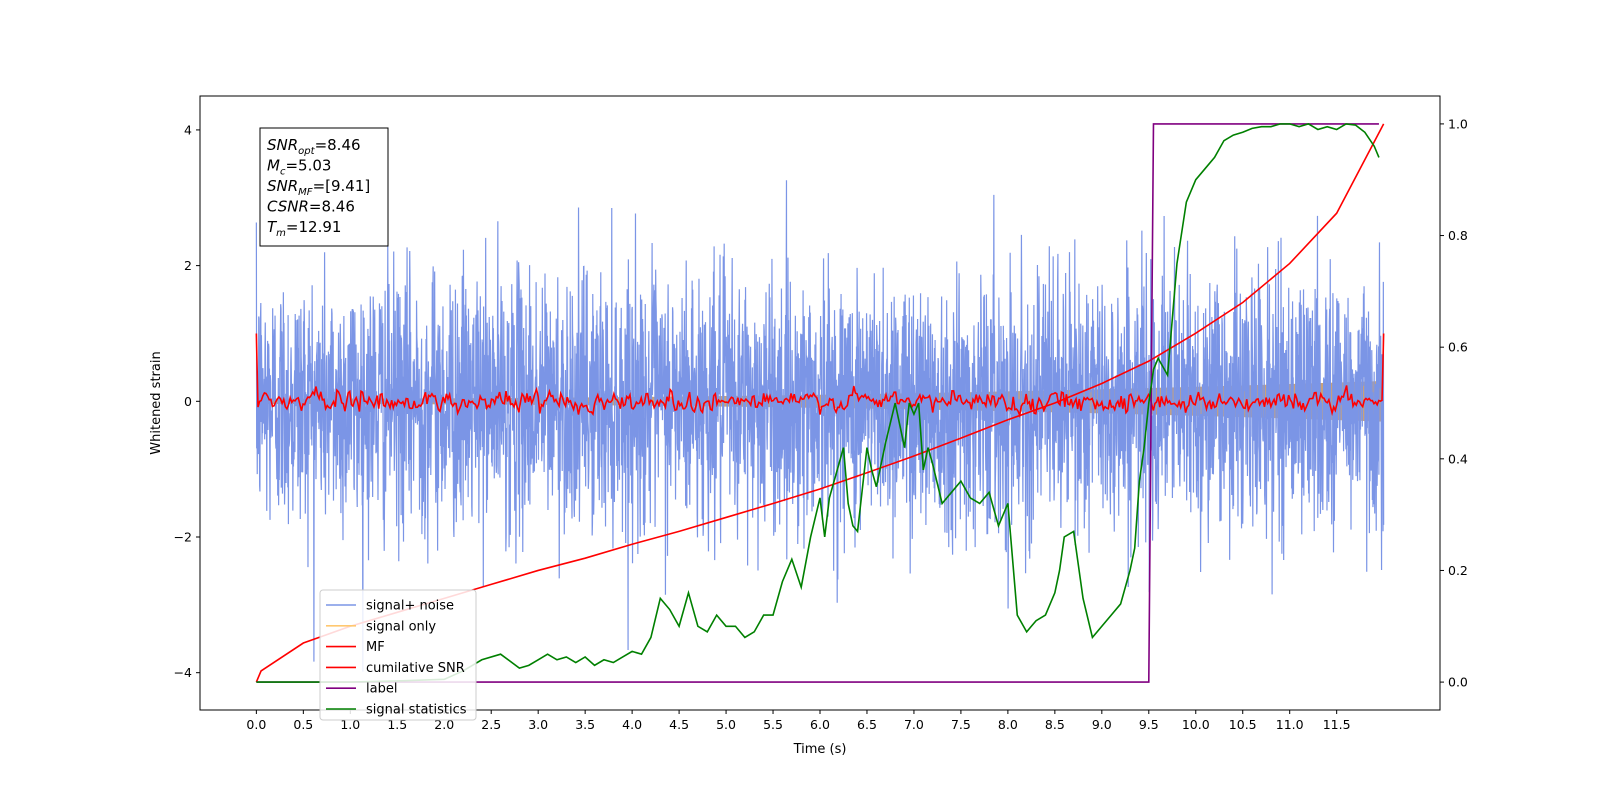  What do you see at coordinates (773, 724) in the screenshot?
I see `x-tick-label: 5.5` at bounding box center [773, 724].